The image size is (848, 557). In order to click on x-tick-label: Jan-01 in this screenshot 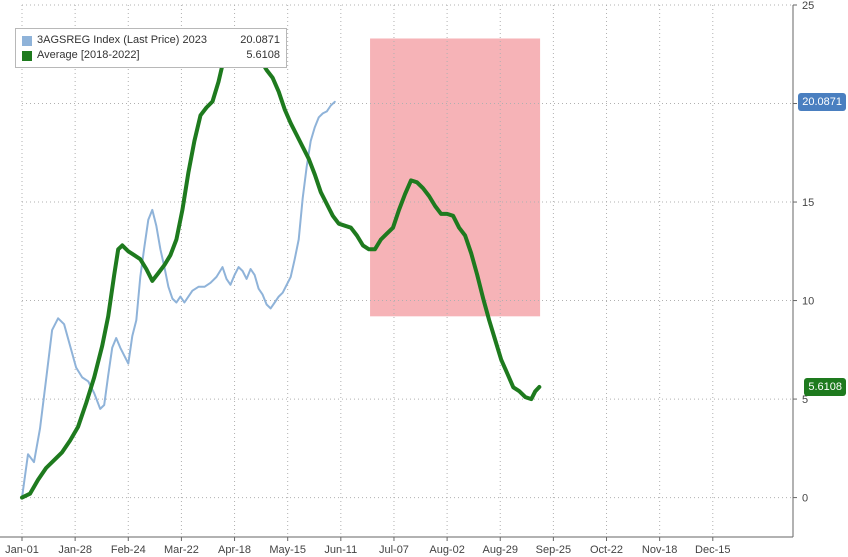, I will do `click(22, 550)`.